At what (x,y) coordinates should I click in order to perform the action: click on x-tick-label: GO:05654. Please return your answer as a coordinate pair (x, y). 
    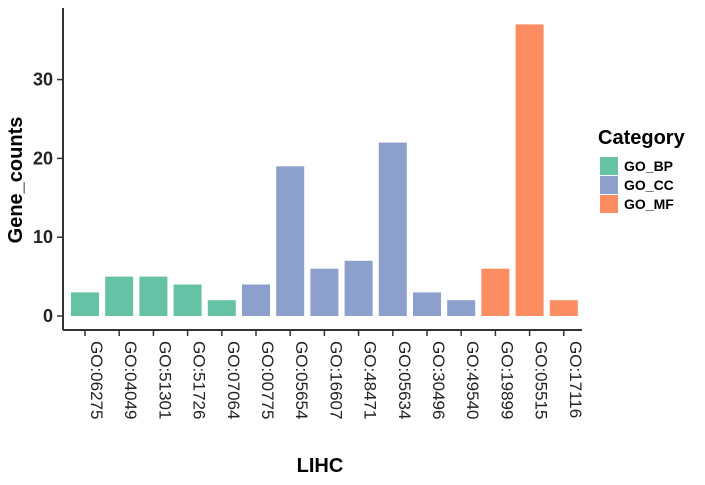
    Looking at the image, I should click on (301, 380).